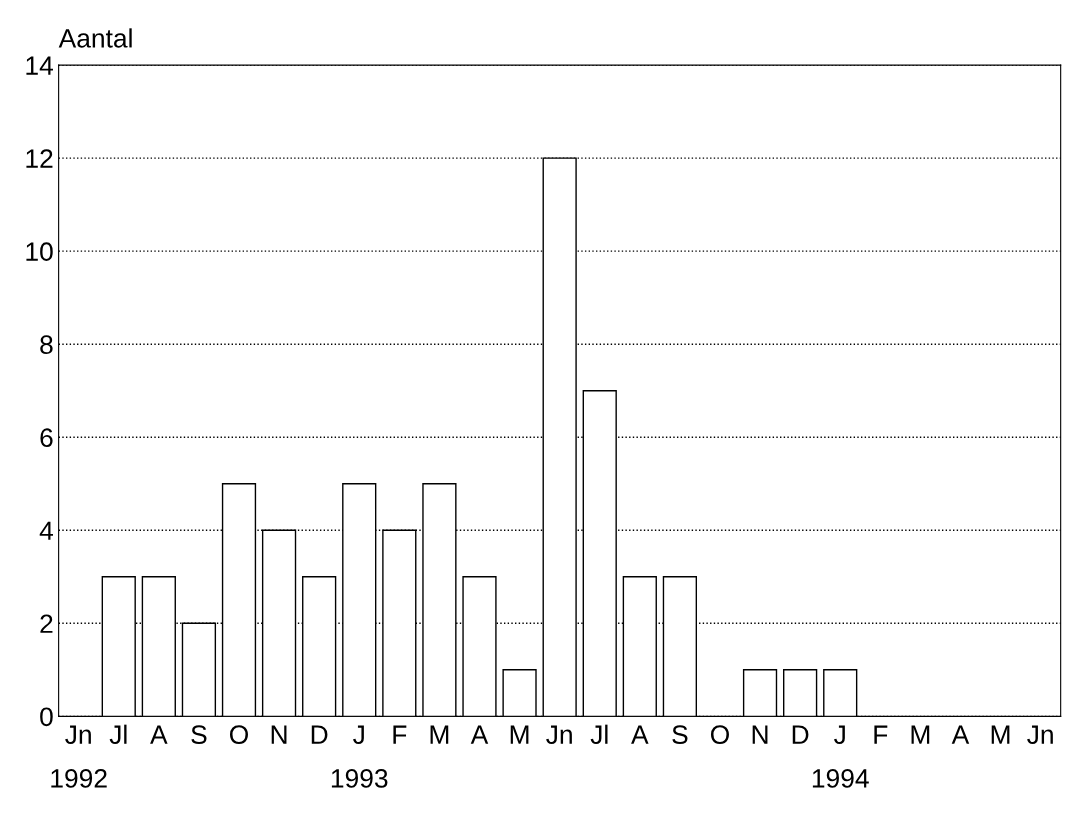 The image size is (1066, 814). What do you see at coordinates (39, 65) in the screenshot?
I see `y-tick-label: 14` at bounding box center [39, 65].